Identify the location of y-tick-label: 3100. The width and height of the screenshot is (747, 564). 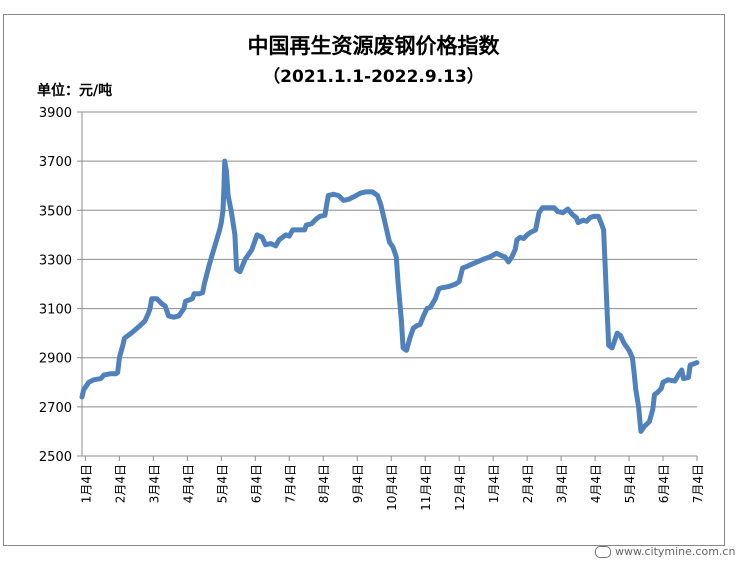
(55, 310).